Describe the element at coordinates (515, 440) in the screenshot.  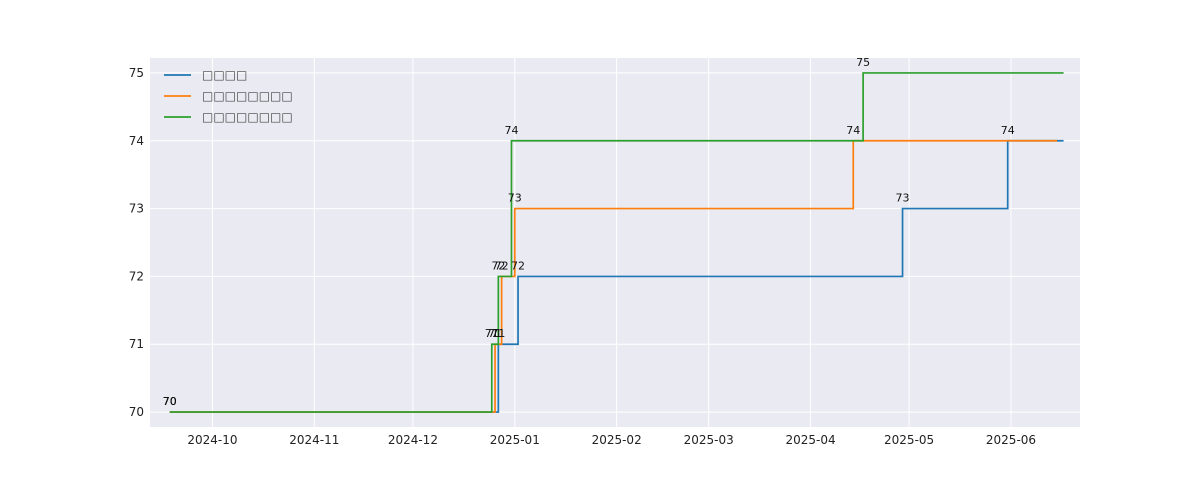
I see `x-tick-label: 2025-01` at that location.